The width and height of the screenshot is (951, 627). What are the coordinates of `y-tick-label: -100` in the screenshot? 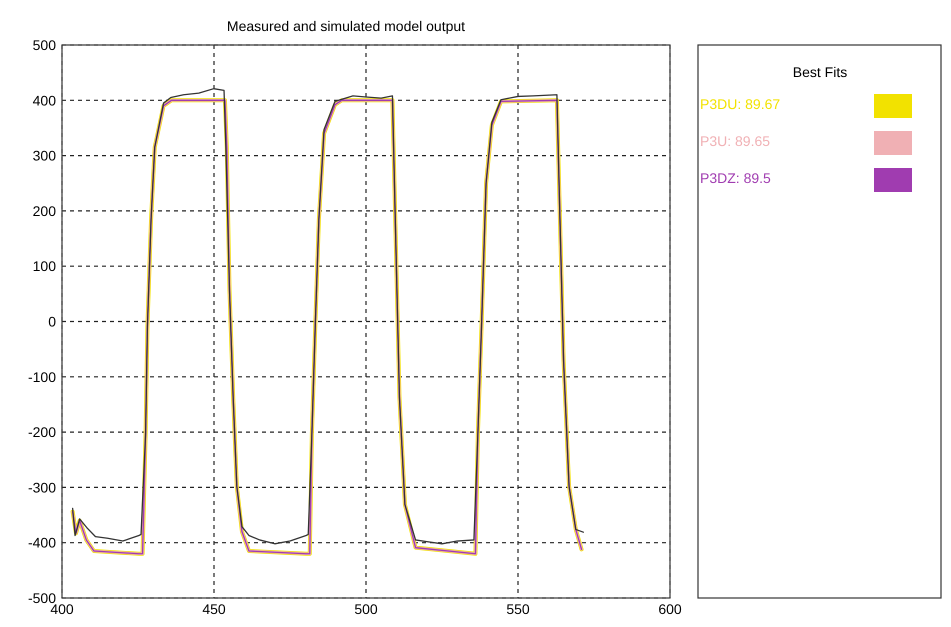 It's located at (42, 376).